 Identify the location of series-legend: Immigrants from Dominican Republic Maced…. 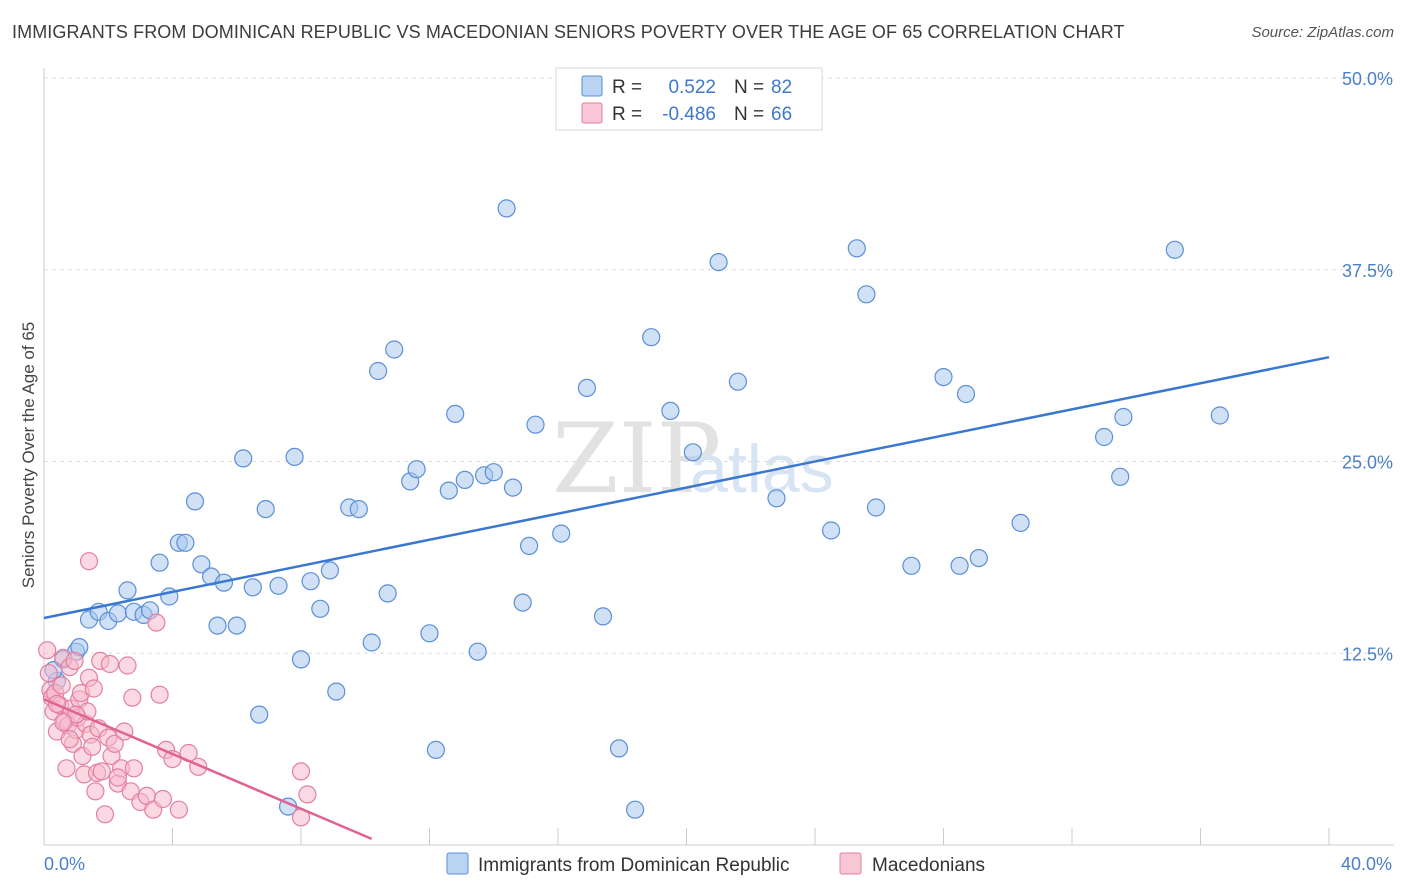
(715, 864).